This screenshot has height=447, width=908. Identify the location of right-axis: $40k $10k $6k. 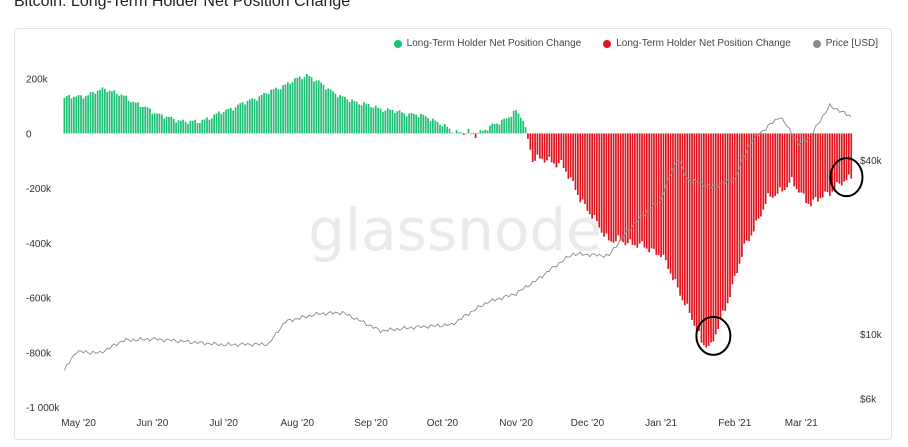
(871, 280).